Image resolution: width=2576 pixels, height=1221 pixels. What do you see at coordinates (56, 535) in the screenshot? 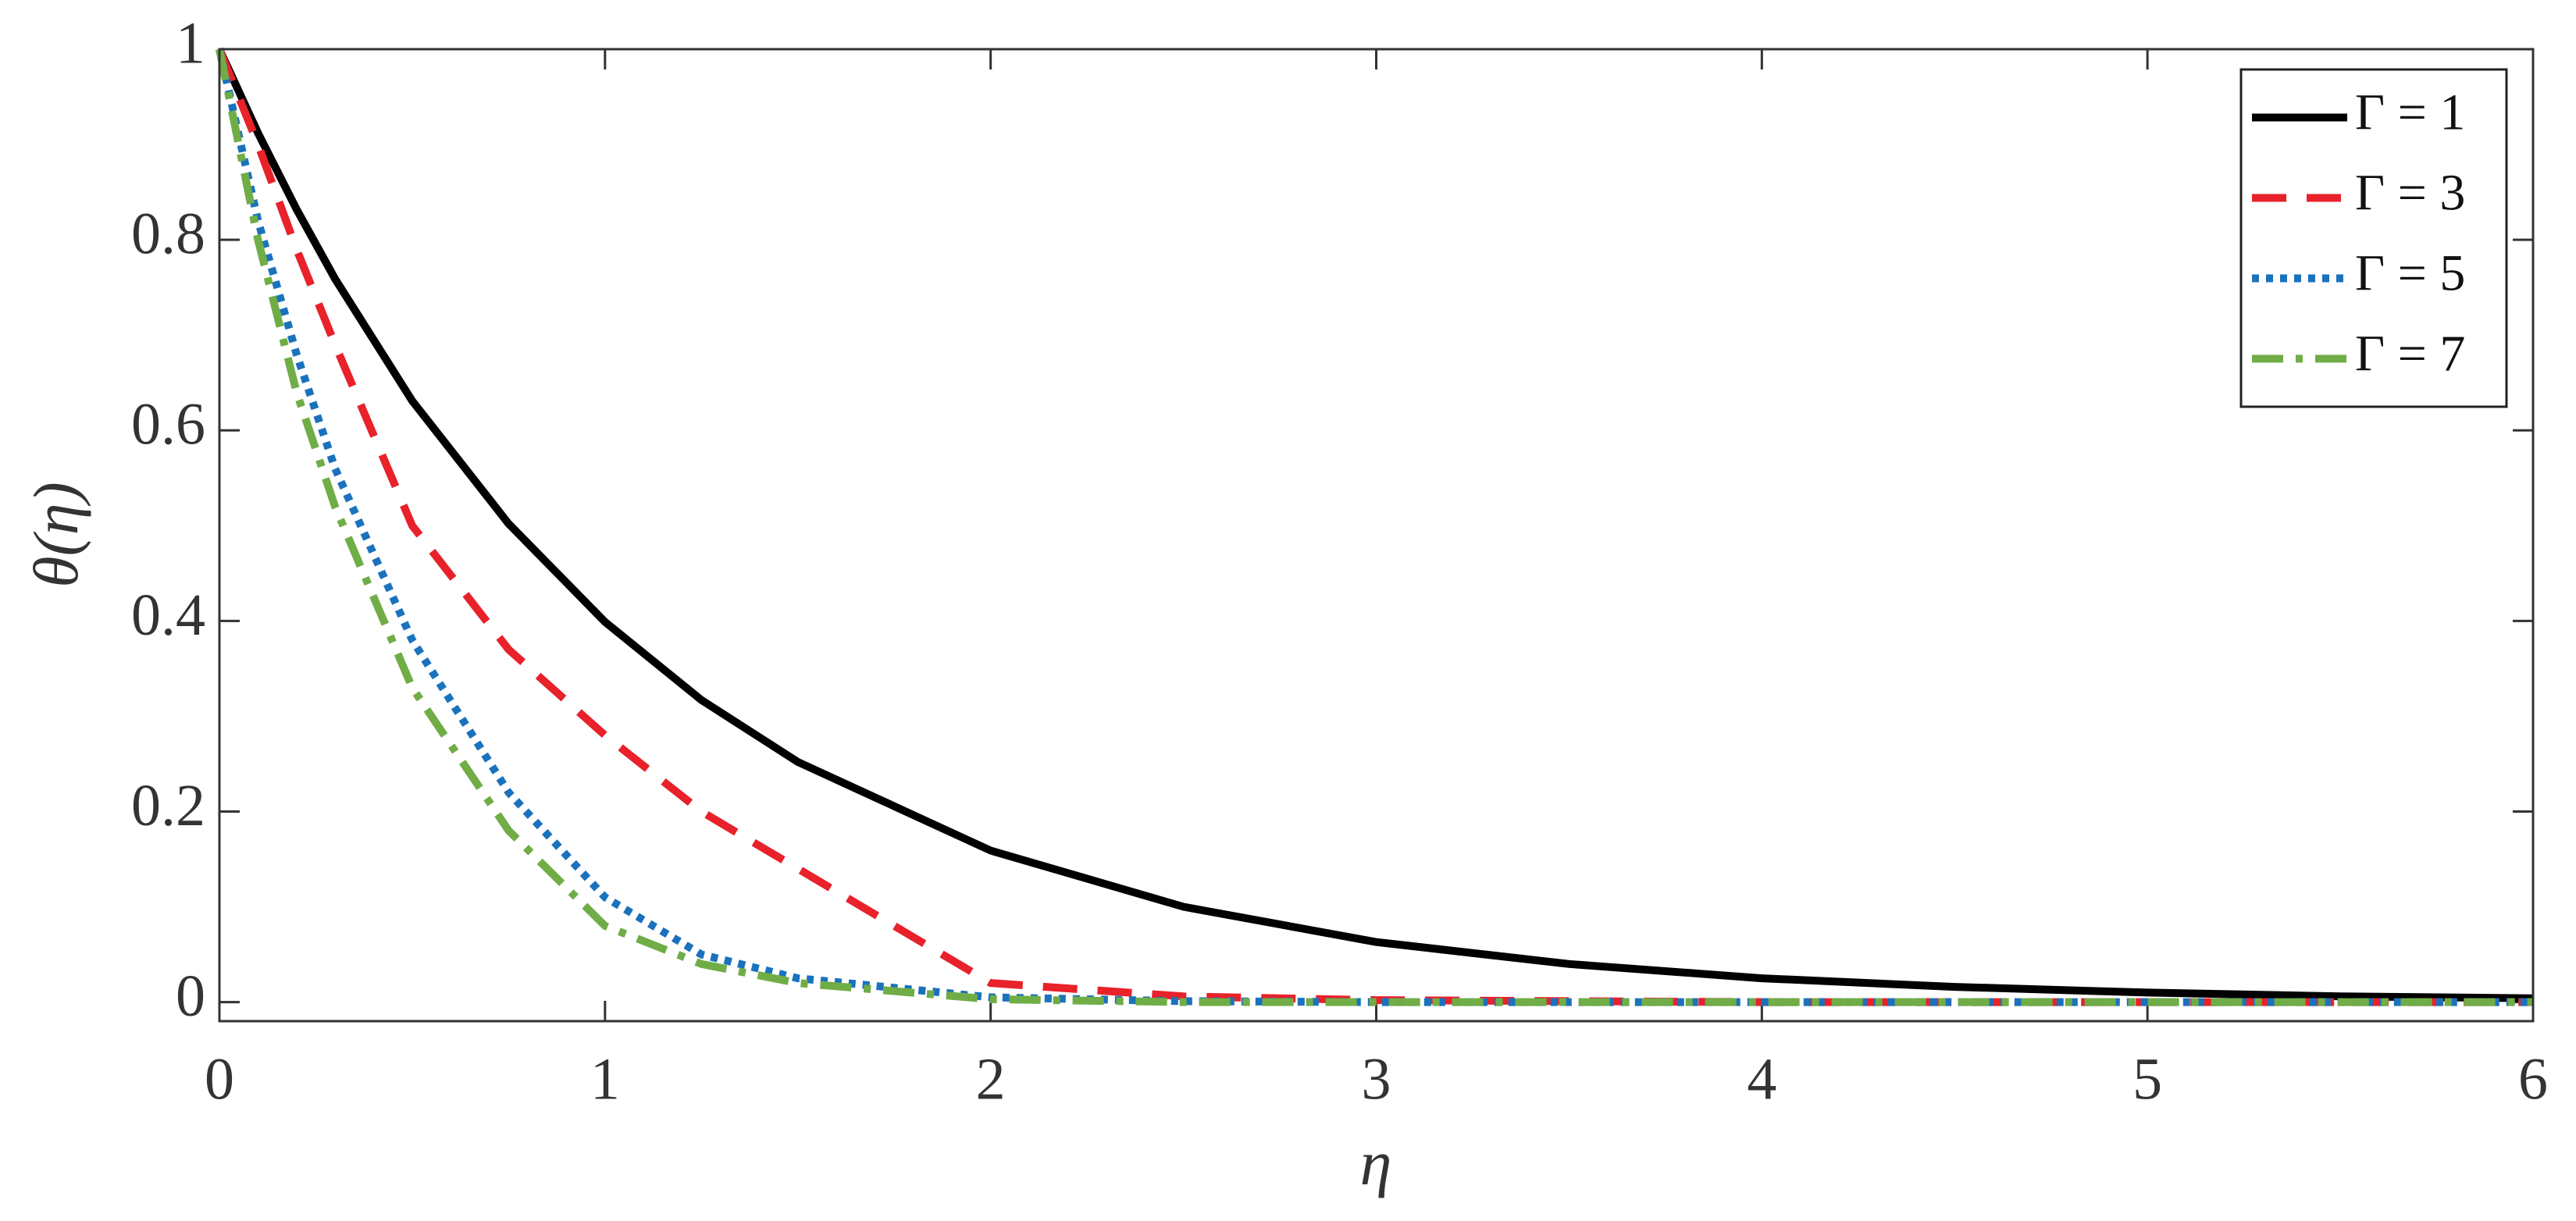
I see `y-axis-label: θ(η)` at bounding box center [56, 535].